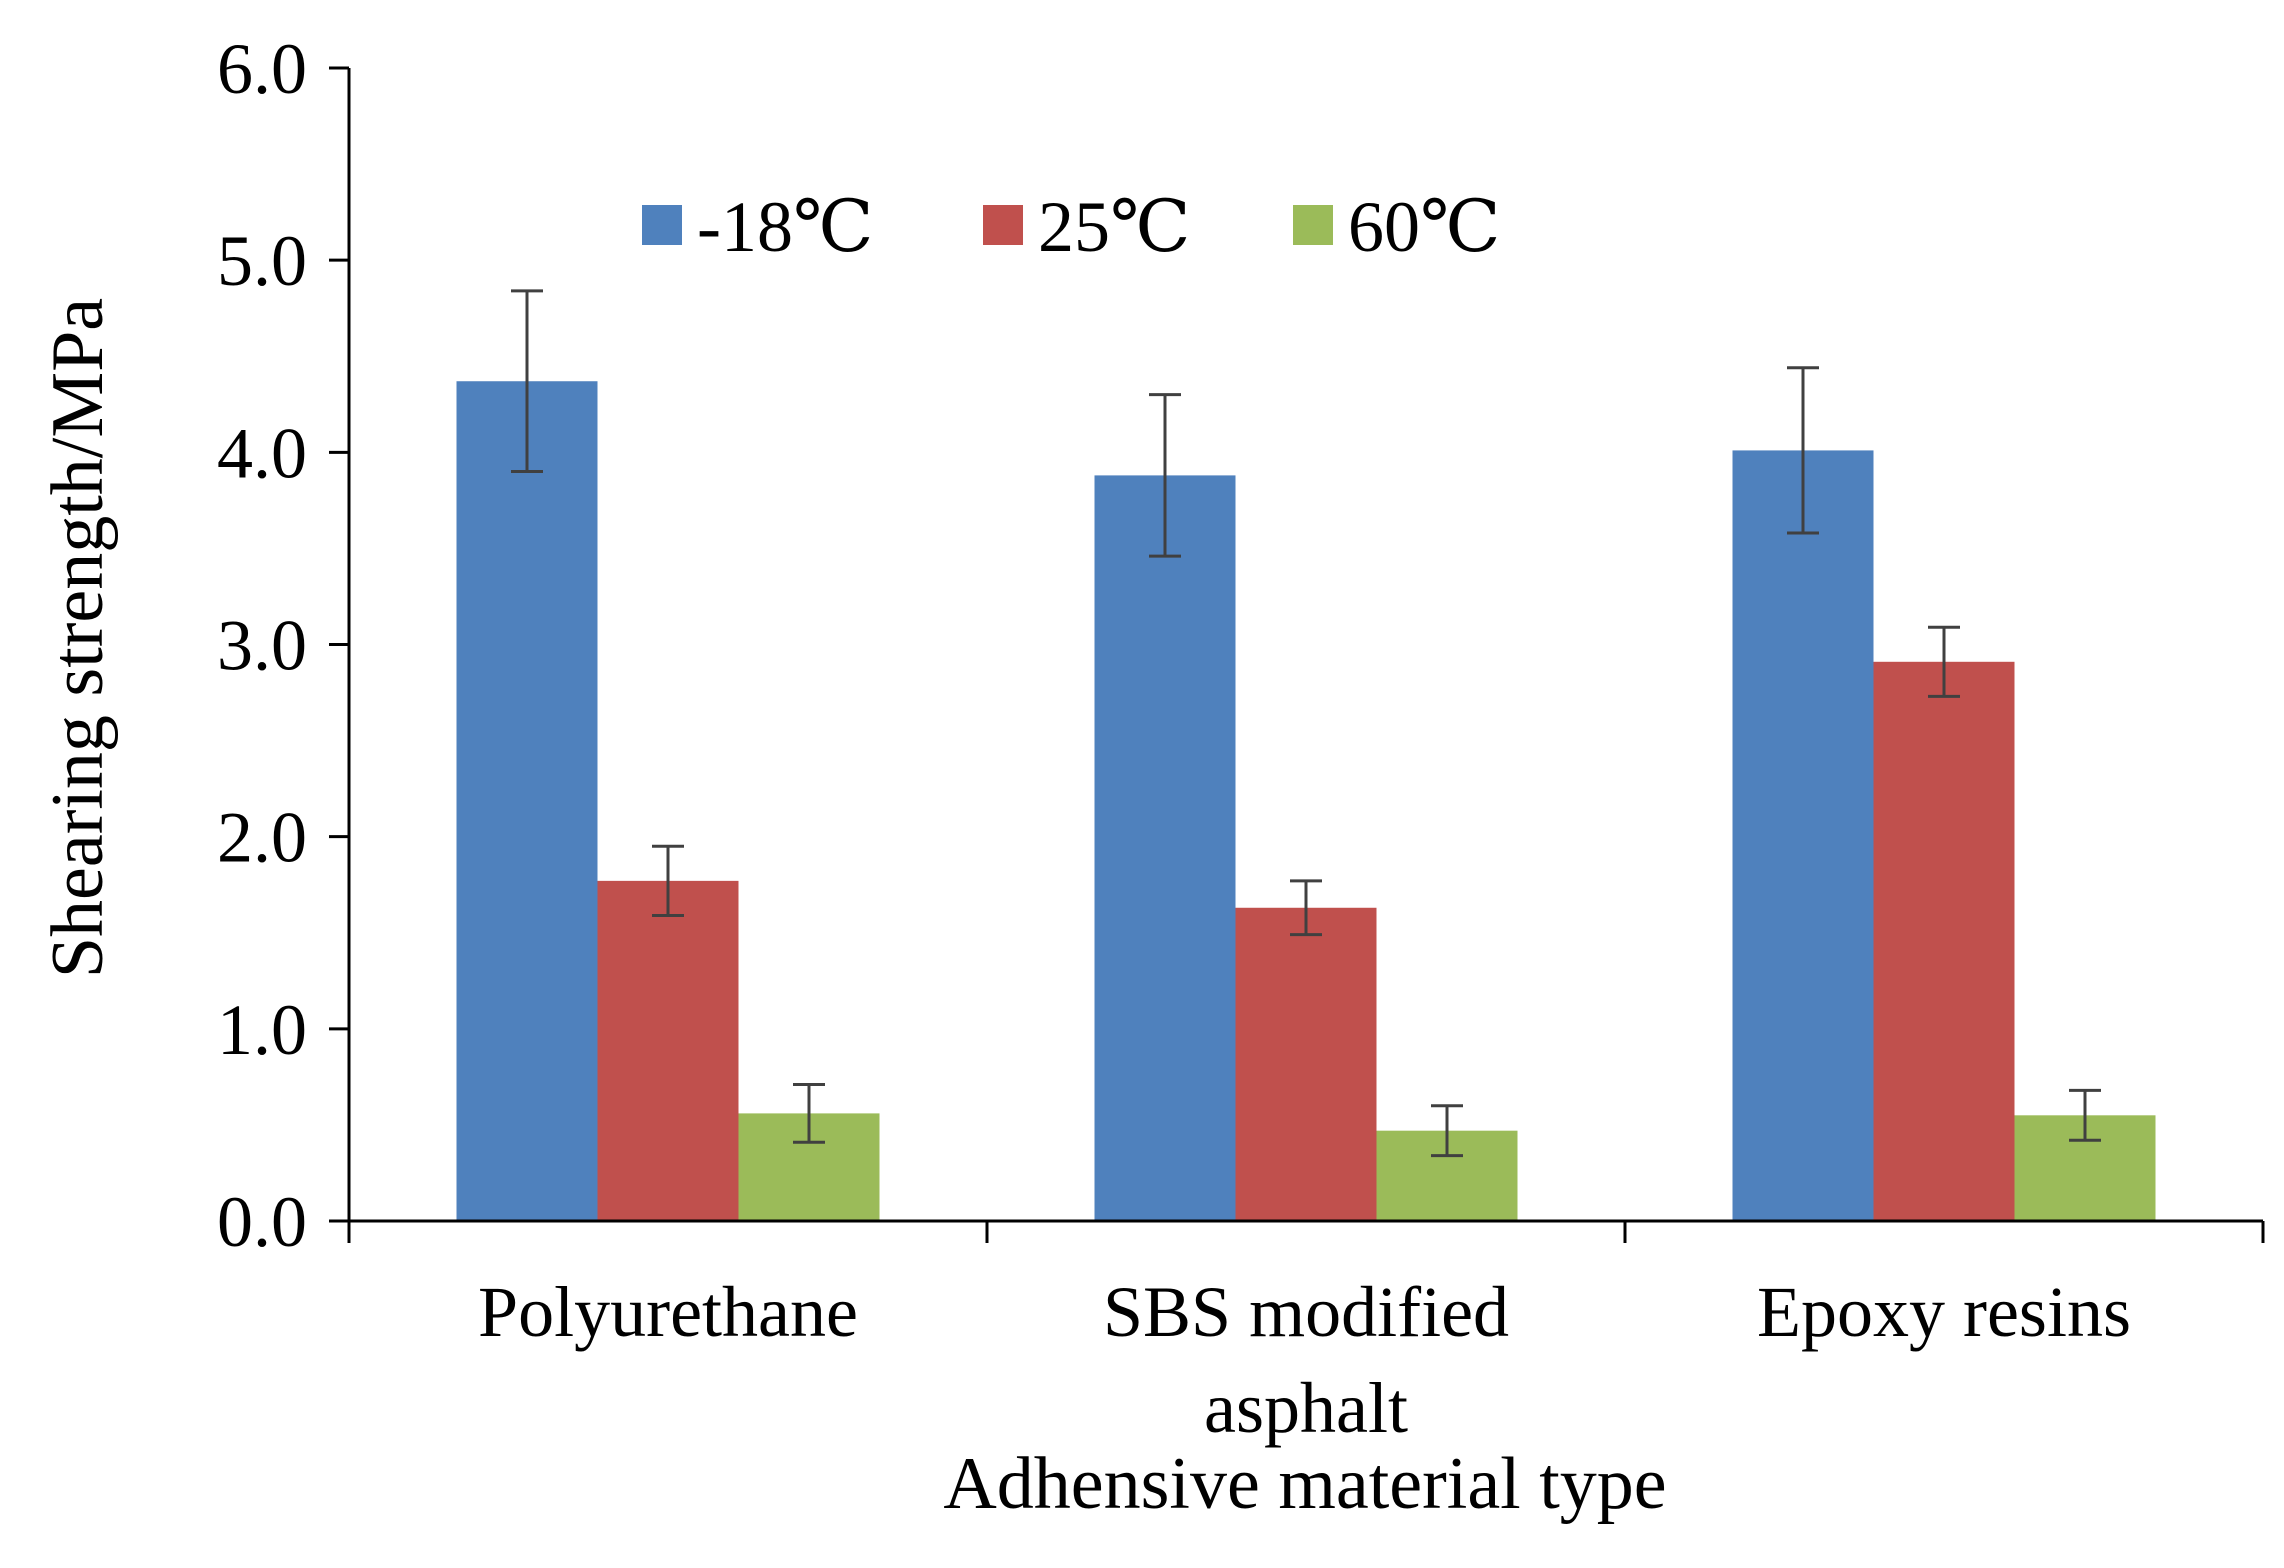 This screenshot has width=2284, height=1568. What do you see at coordinates (262, 69) in the screenshot?
I see `y-tick-label: 6.0` at bounding box center [262, 69].